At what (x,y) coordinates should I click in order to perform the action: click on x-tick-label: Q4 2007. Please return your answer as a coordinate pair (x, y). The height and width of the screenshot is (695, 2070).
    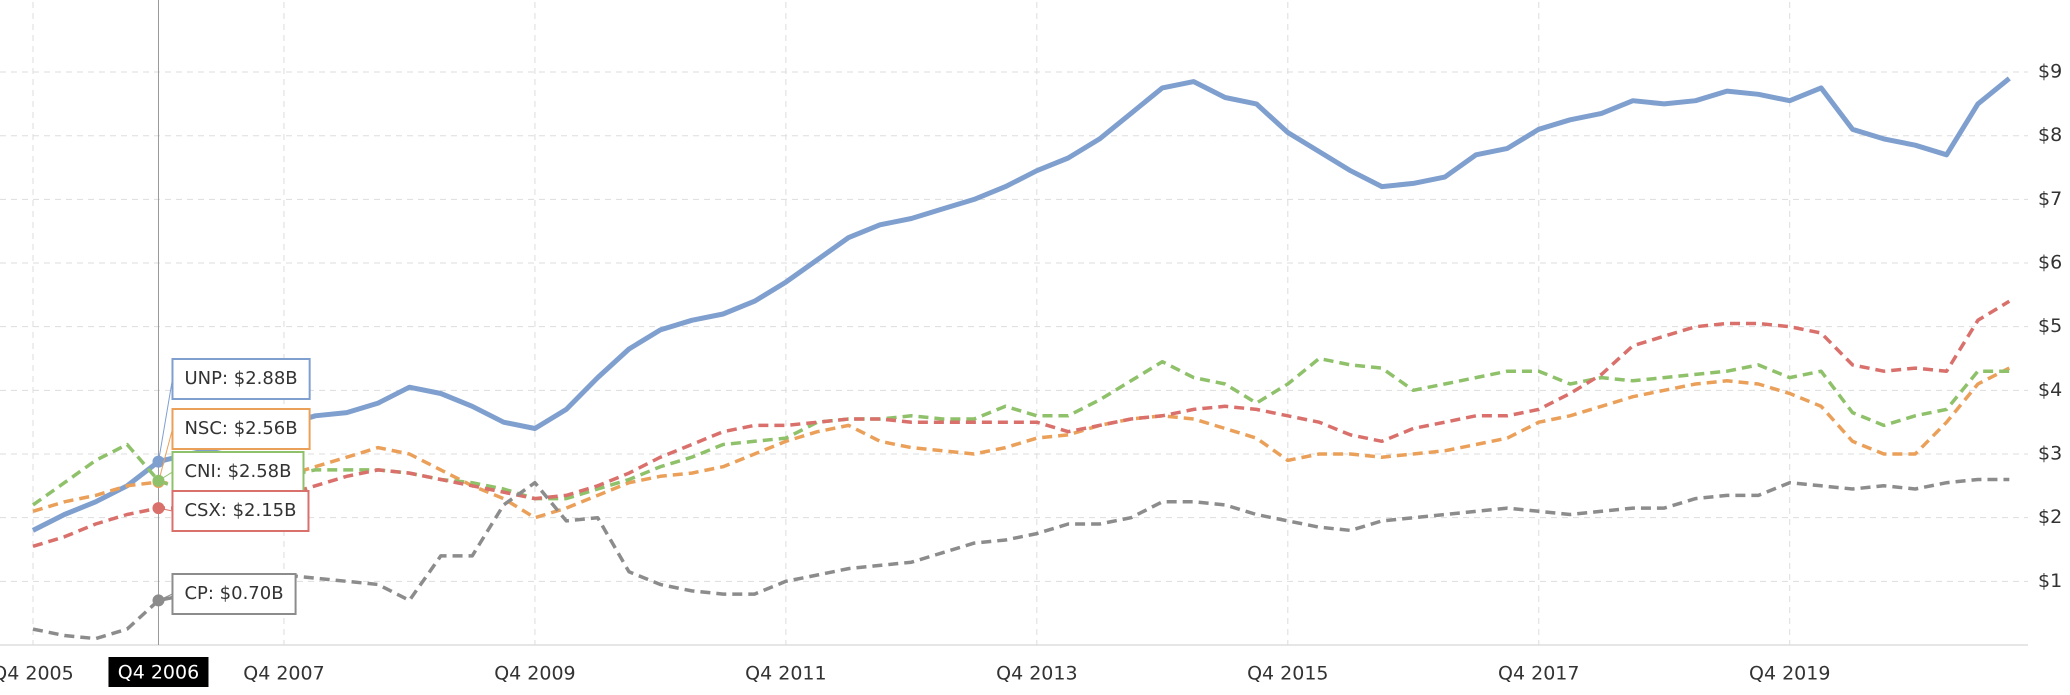
    Looking at the image, I should click on (283, 674).